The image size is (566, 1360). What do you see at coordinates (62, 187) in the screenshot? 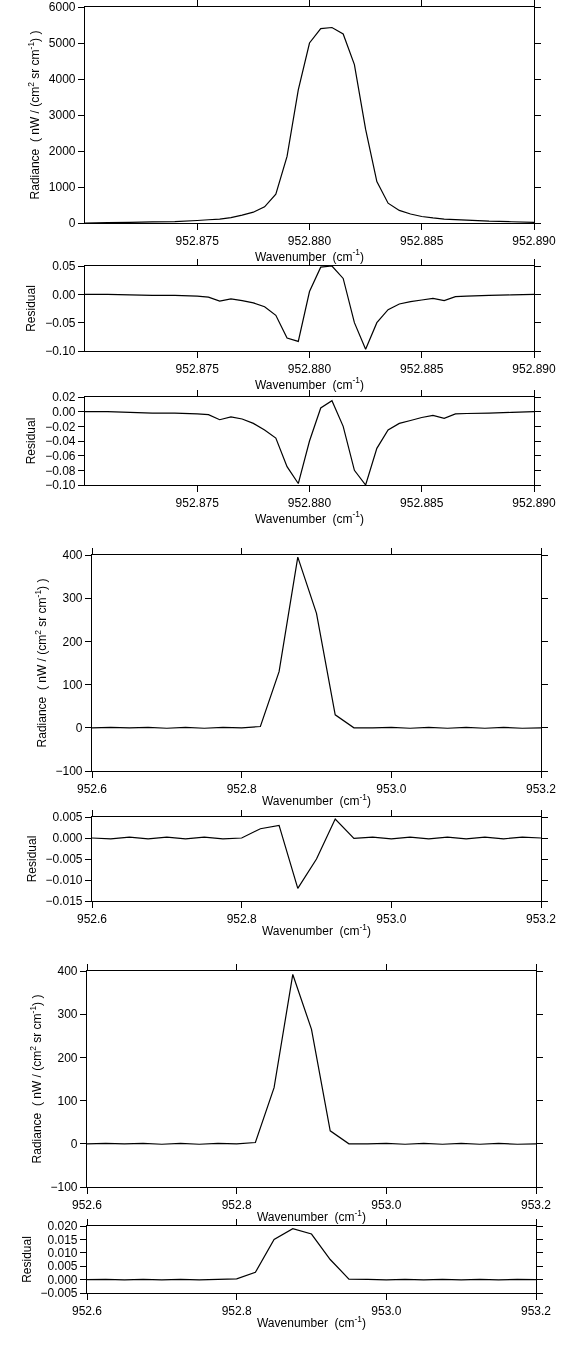
I see `y-tick-label: 1000` at bounding box center [62, 187].